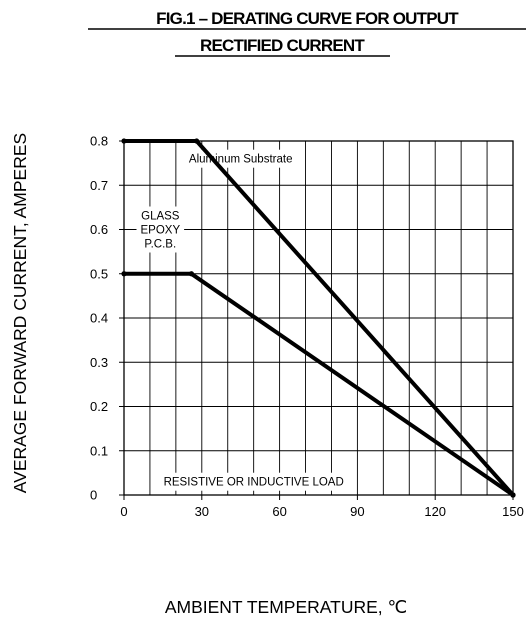 Image resolution: width=529 pixels, height=621 pixels. I want to click on annotation-text: EPOXY, so click(160, 231).